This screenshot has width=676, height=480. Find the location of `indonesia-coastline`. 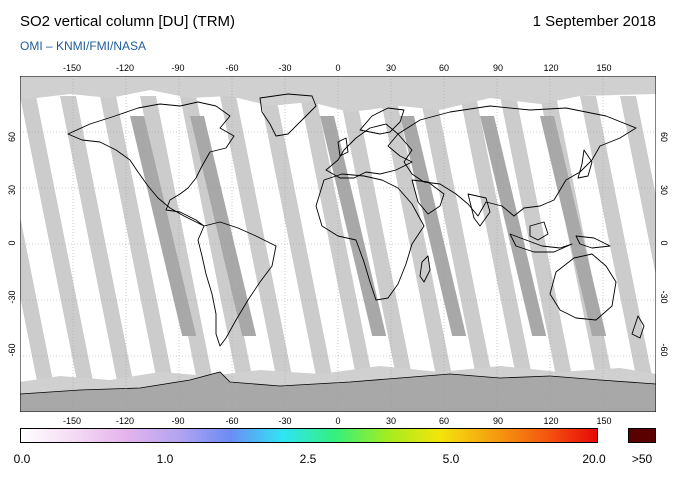

indonesia-coastline is located at coordinates (541, 243).